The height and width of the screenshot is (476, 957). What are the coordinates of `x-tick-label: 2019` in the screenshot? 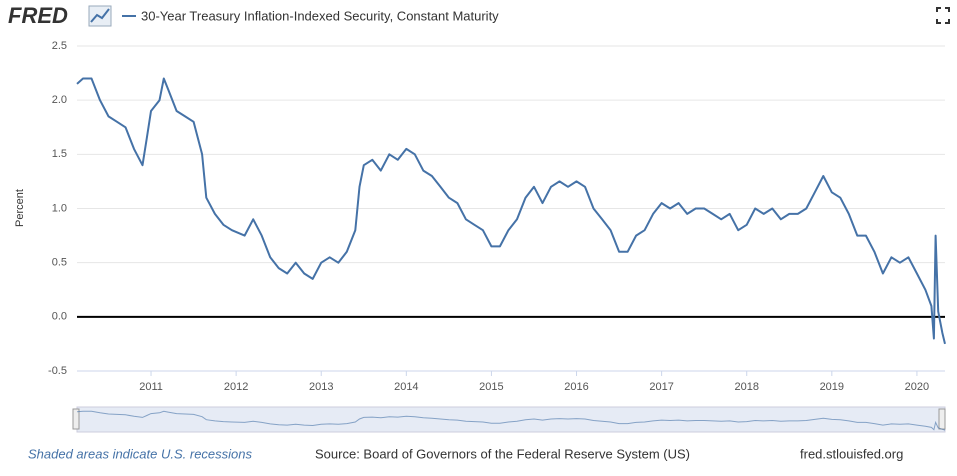 It's located at (832, 387).